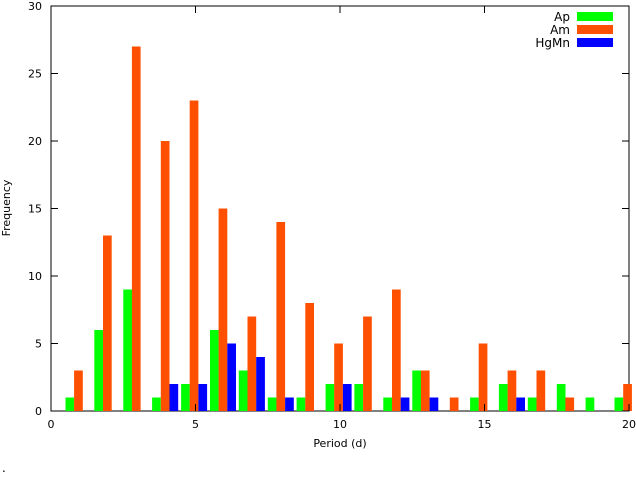 The image size is (636, 477). I want to click on y-tick-label: 20, so click(35, 141).